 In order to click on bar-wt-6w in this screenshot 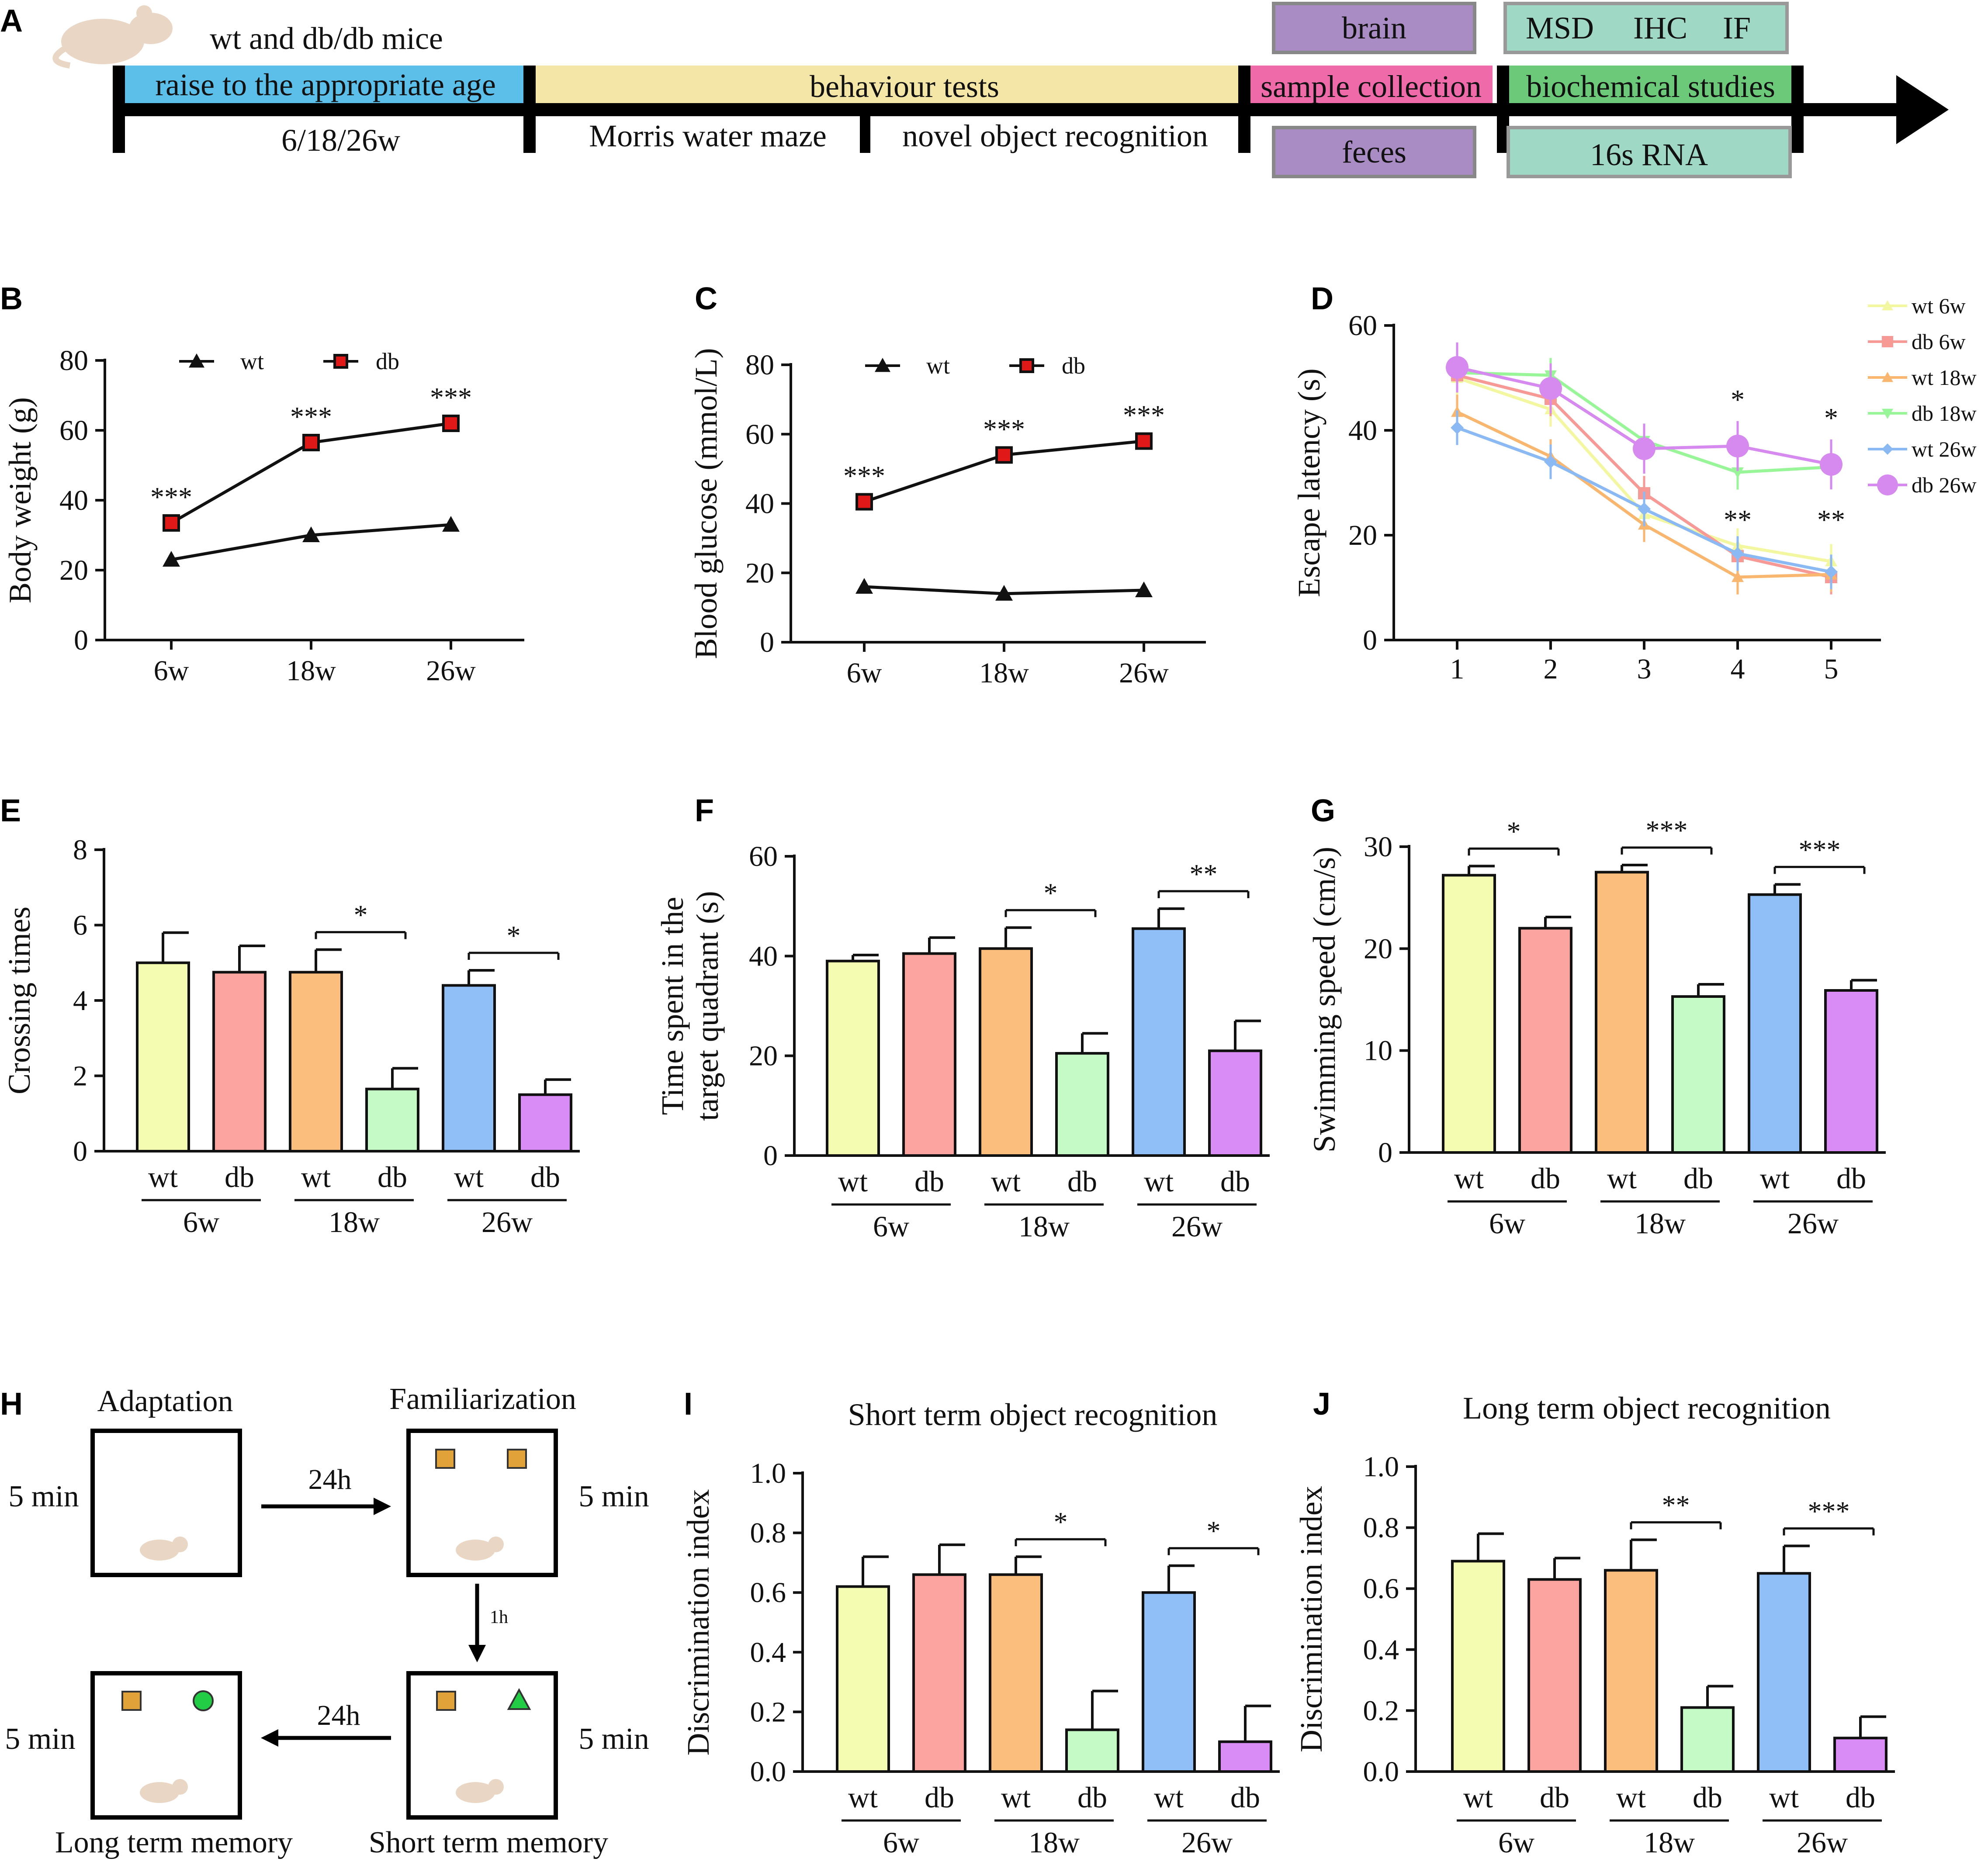, I will do `click(863, 1679)`.